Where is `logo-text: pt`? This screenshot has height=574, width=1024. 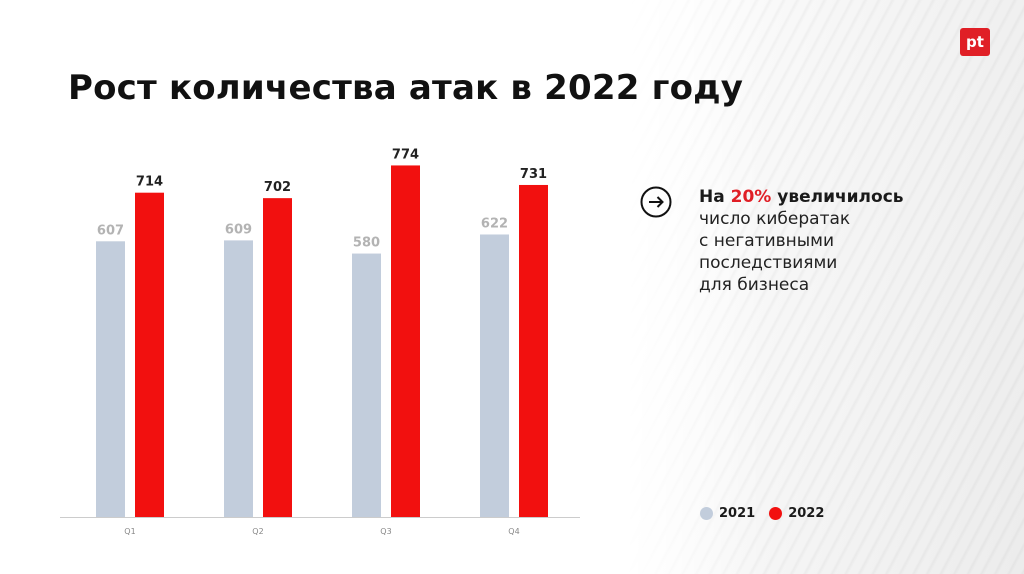
logo-text: pt is located at coordinates (975, 42).